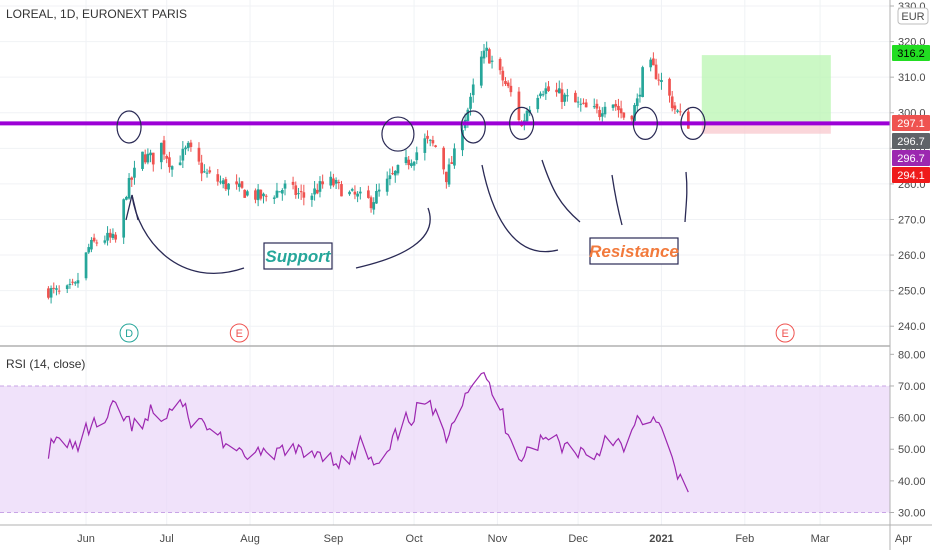 This screenshot has height=550, width=932. I want to click on time-tick-label: Dec, so click(578, 539).